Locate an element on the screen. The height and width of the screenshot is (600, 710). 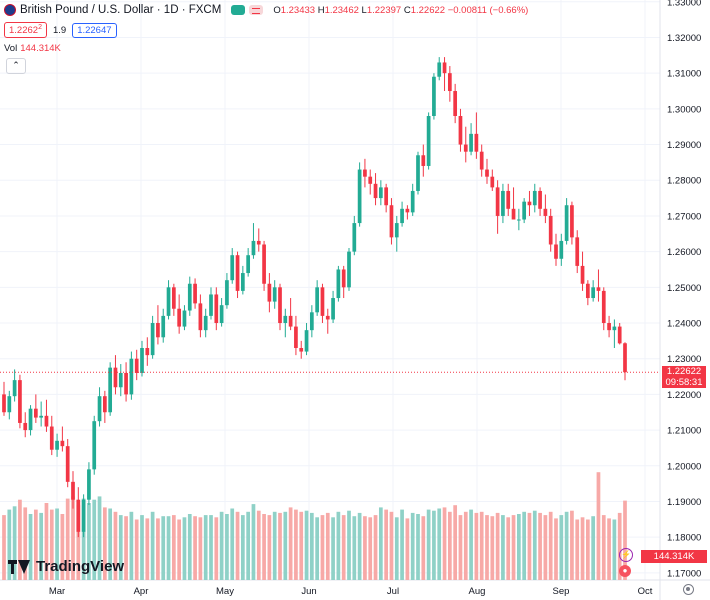
tradingview-logo: TradingView is located at coordinates (66, 566).